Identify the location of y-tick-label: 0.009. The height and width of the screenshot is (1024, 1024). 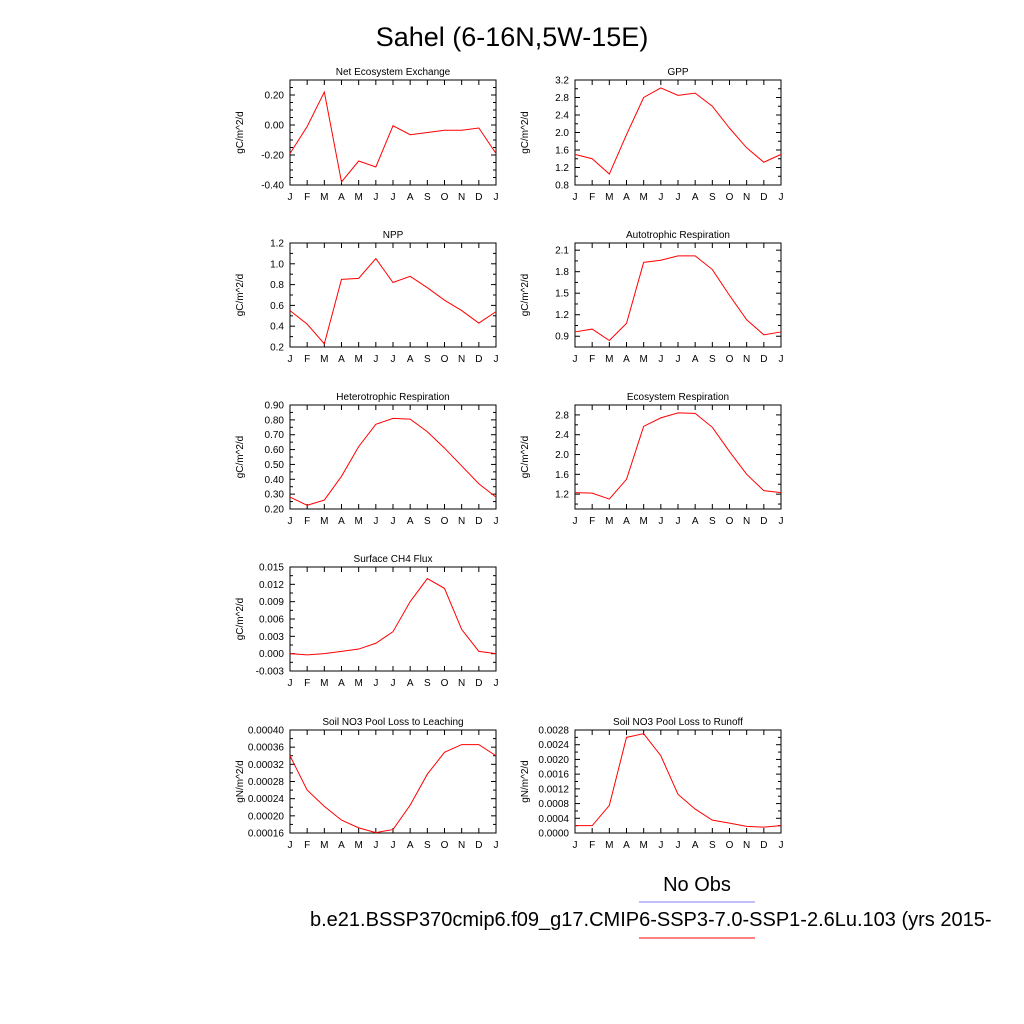
(271, 602).